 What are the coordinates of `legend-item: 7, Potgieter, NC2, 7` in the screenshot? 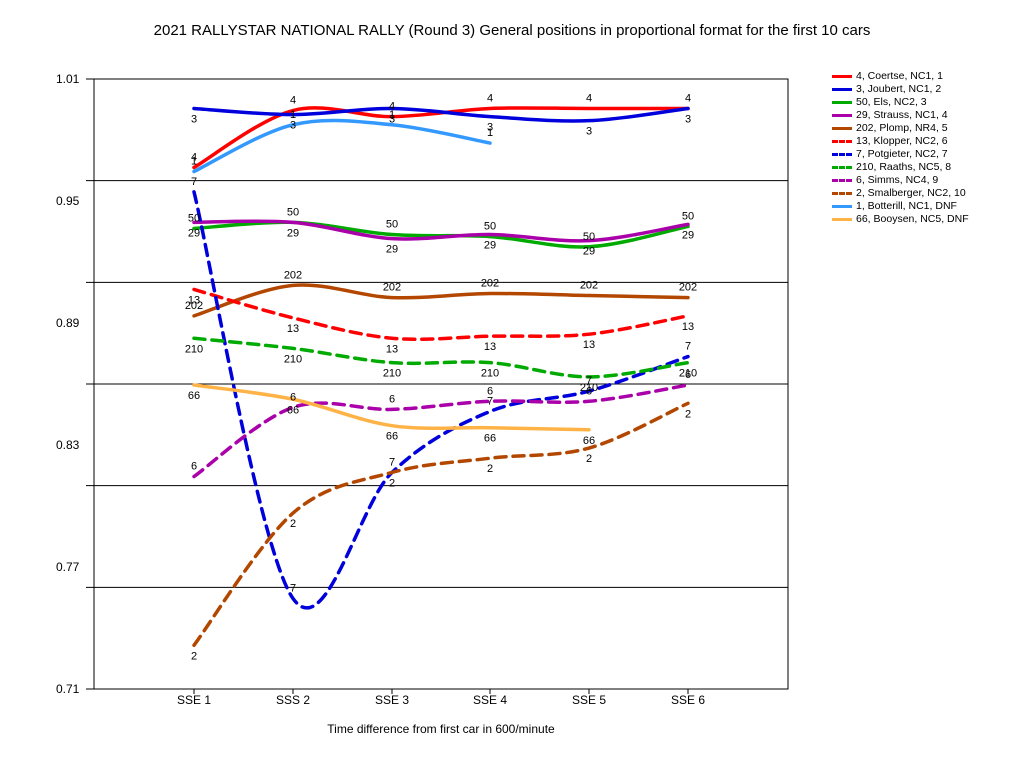 It's located at (900, 154).